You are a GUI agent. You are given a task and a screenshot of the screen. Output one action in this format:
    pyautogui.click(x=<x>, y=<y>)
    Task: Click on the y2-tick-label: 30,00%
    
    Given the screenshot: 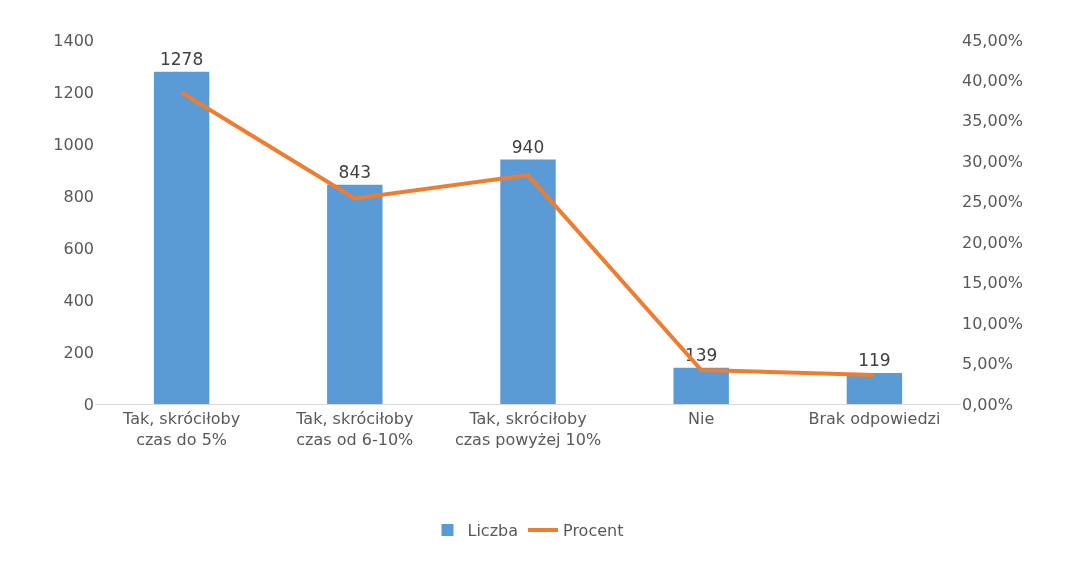 What is the action you would take?
    pyautogui.click(x=993, y=161)
    